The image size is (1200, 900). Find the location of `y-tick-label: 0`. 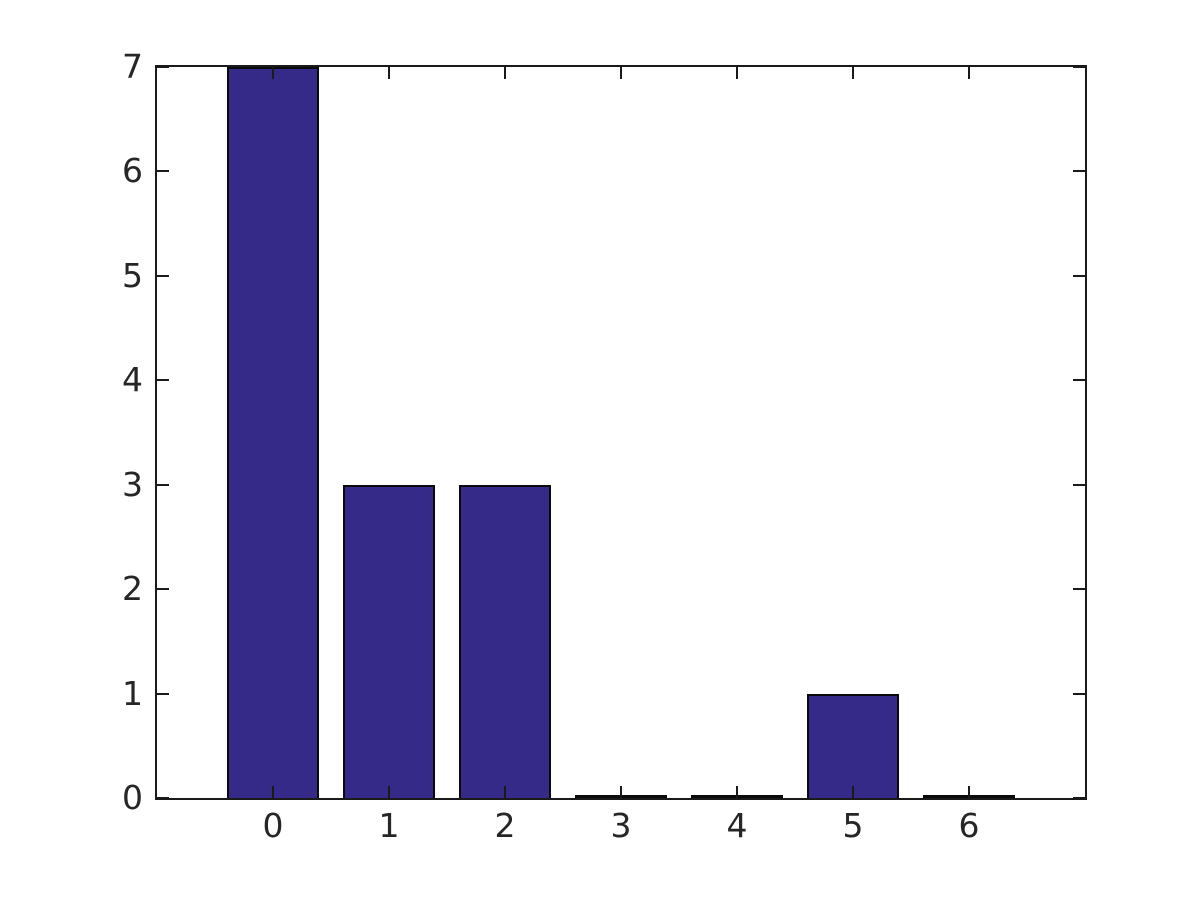

y-tick-label: 0 is located at coordinates (132, 797).